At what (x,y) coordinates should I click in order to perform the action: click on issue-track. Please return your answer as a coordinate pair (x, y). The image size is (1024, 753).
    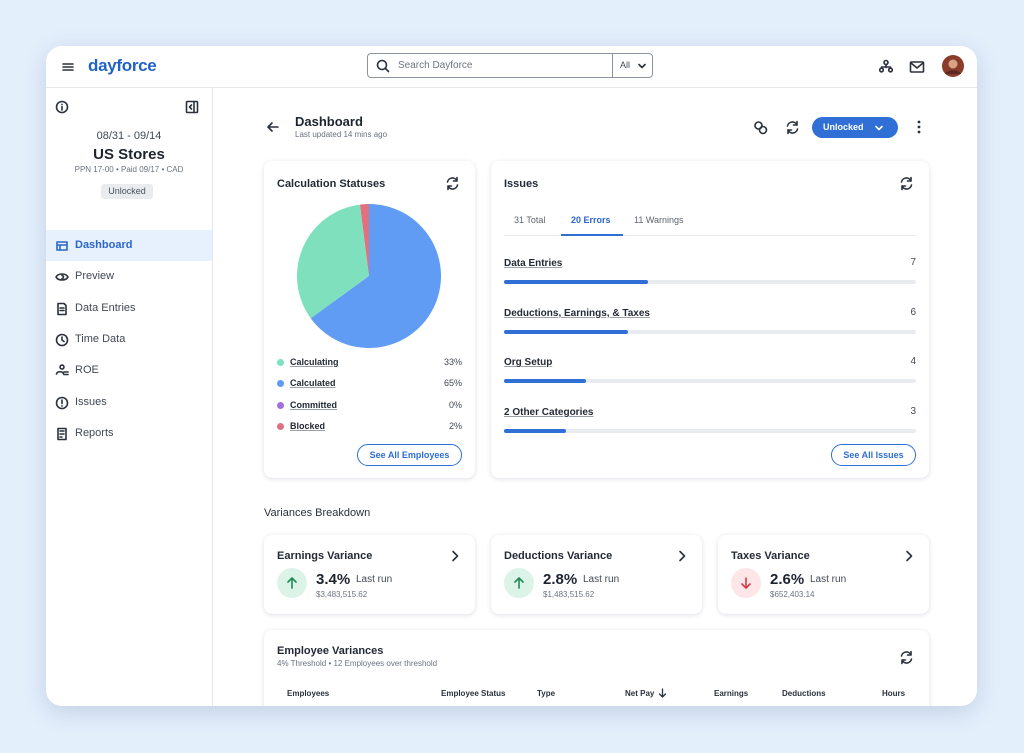
    Looking at the image, I should click on (710, 381).